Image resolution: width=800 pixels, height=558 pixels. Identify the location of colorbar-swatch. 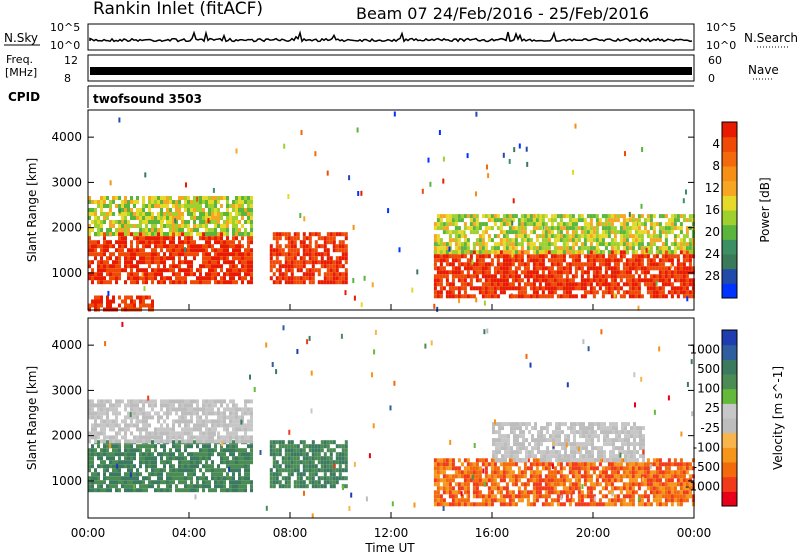
(729, 129).